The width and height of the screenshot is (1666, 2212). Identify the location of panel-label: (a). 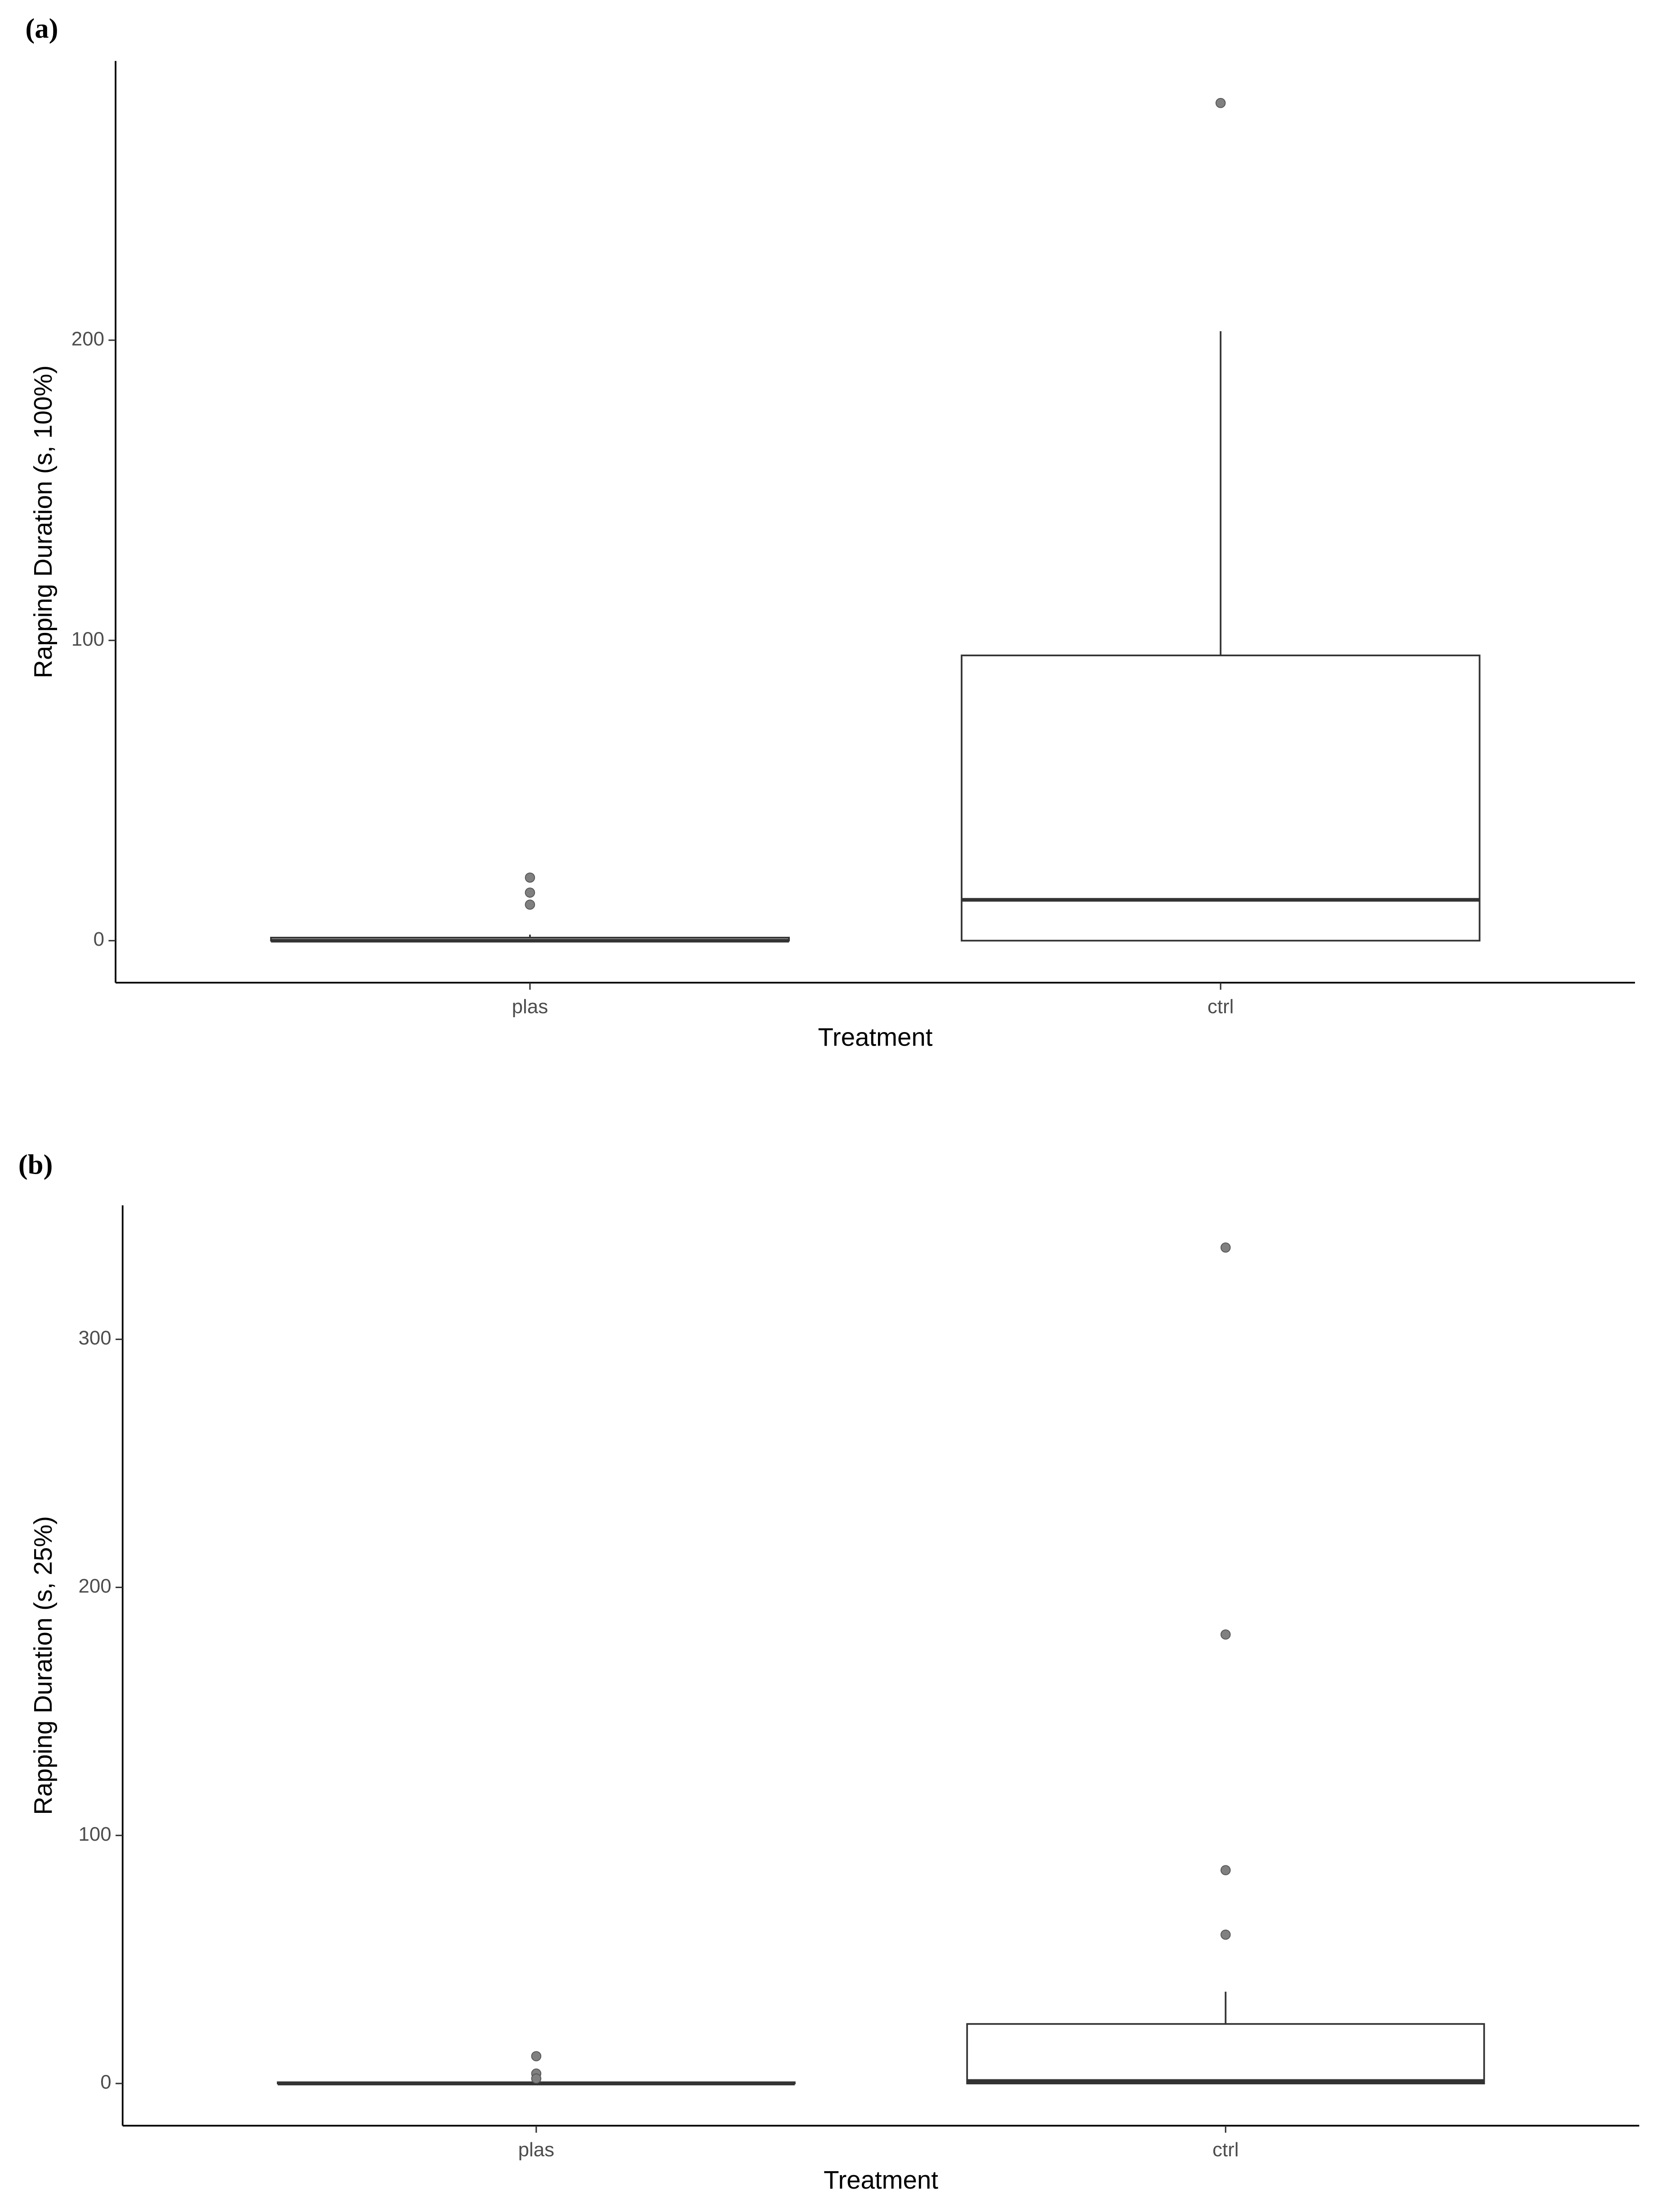
(41, 28).